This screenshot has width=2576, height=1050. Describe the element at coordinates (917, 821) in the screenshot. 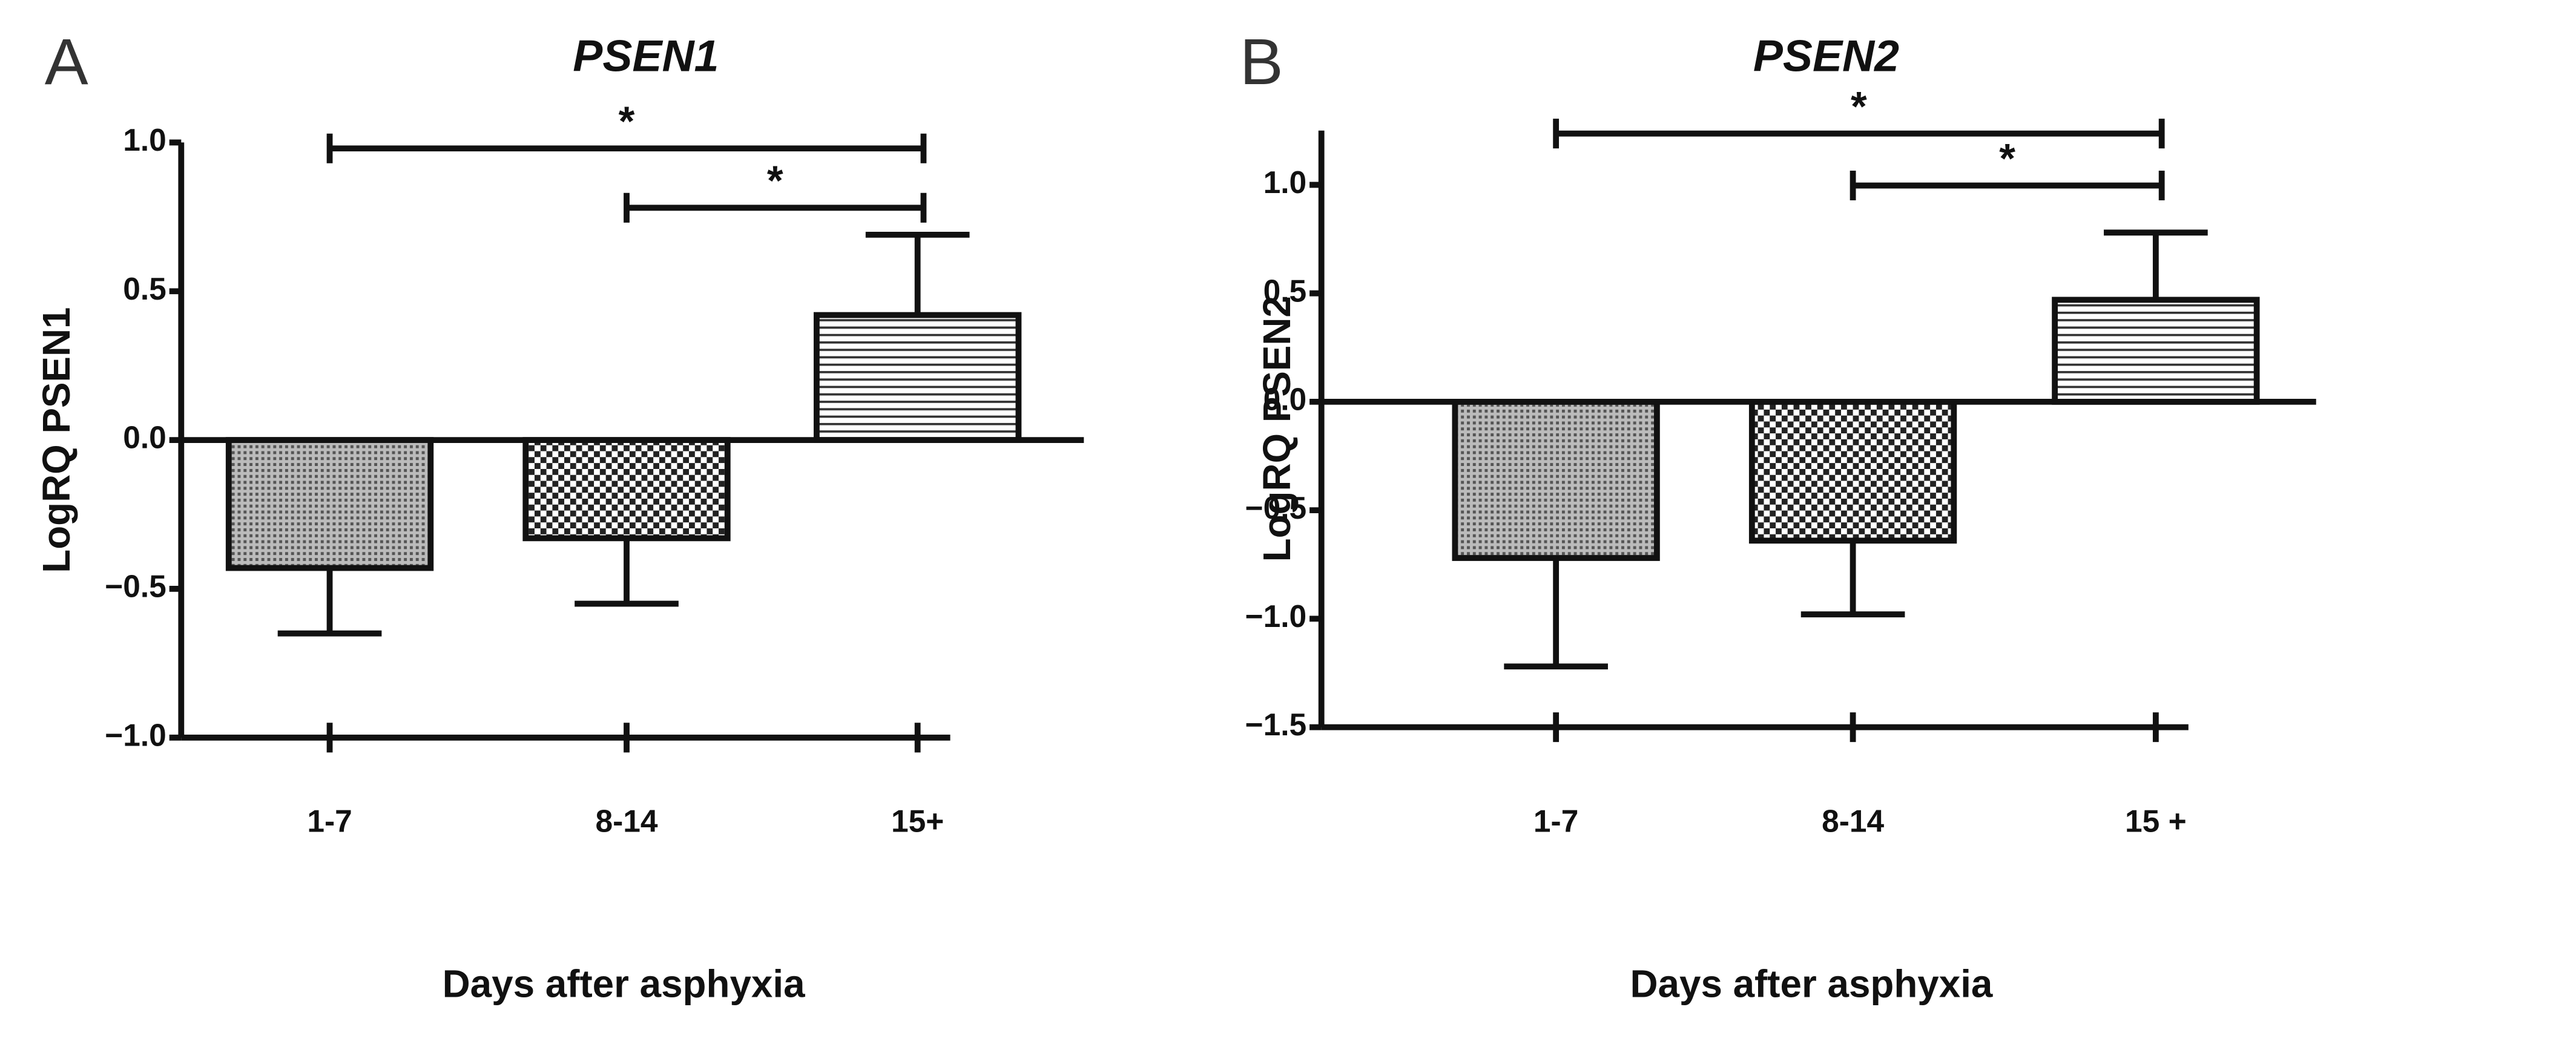

I see `x-tick-label: 15+` at that location.